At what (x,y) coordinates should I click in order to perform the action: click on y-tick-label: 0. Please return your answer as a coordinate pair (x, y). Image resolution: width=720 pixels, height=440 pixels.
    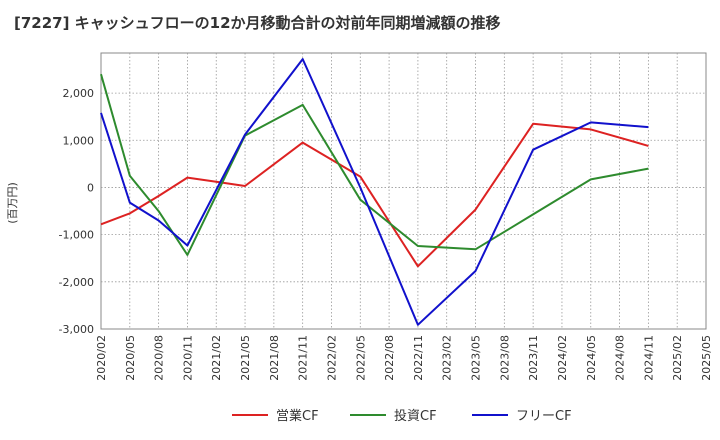
    Looking at the image, I should click on (90, 187).